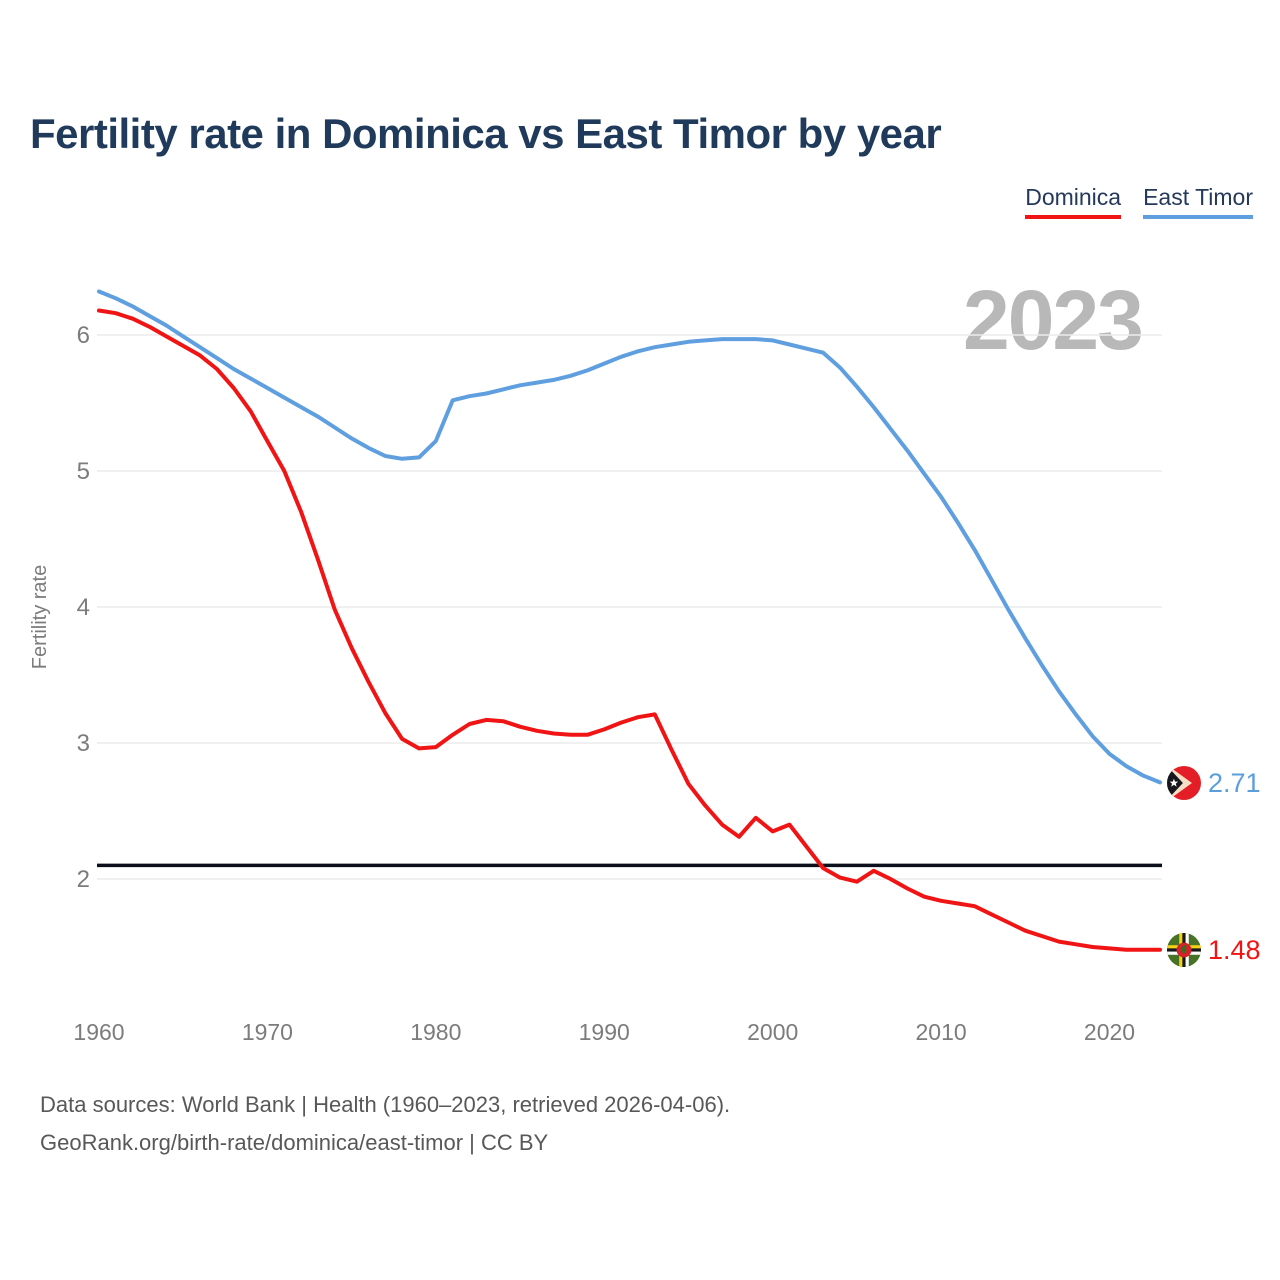 The width and height of the screenshot is (1280, 1280). I want to click on x-tick-label: 1960, so click(98, 1032).